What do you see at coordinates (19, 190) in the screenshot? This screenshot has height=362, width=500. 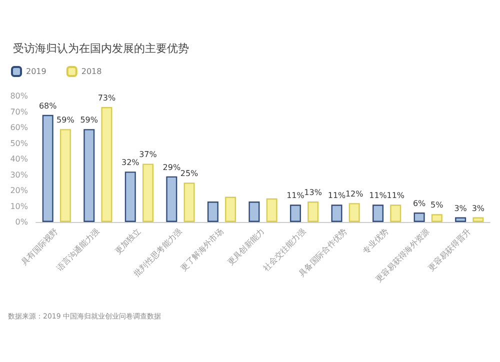 I see `y-tick-label: 20%` at bounding box center [19, 190].